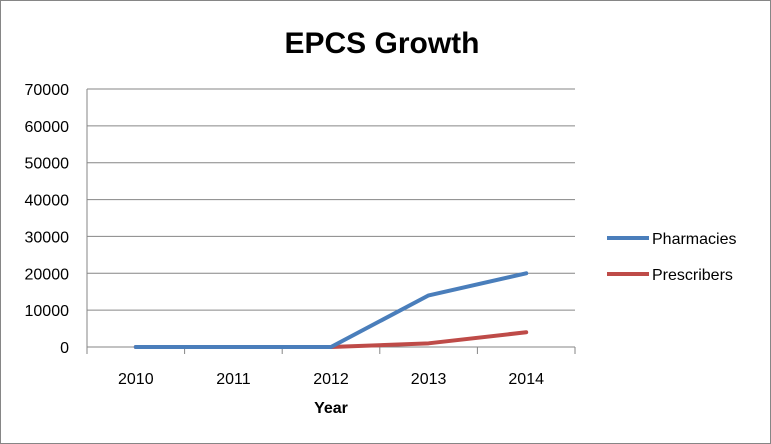  What do you see at coordinates (64, 348) in the screenshot?
I see `y-tick-label: 0` at bounding box center [64, 348].